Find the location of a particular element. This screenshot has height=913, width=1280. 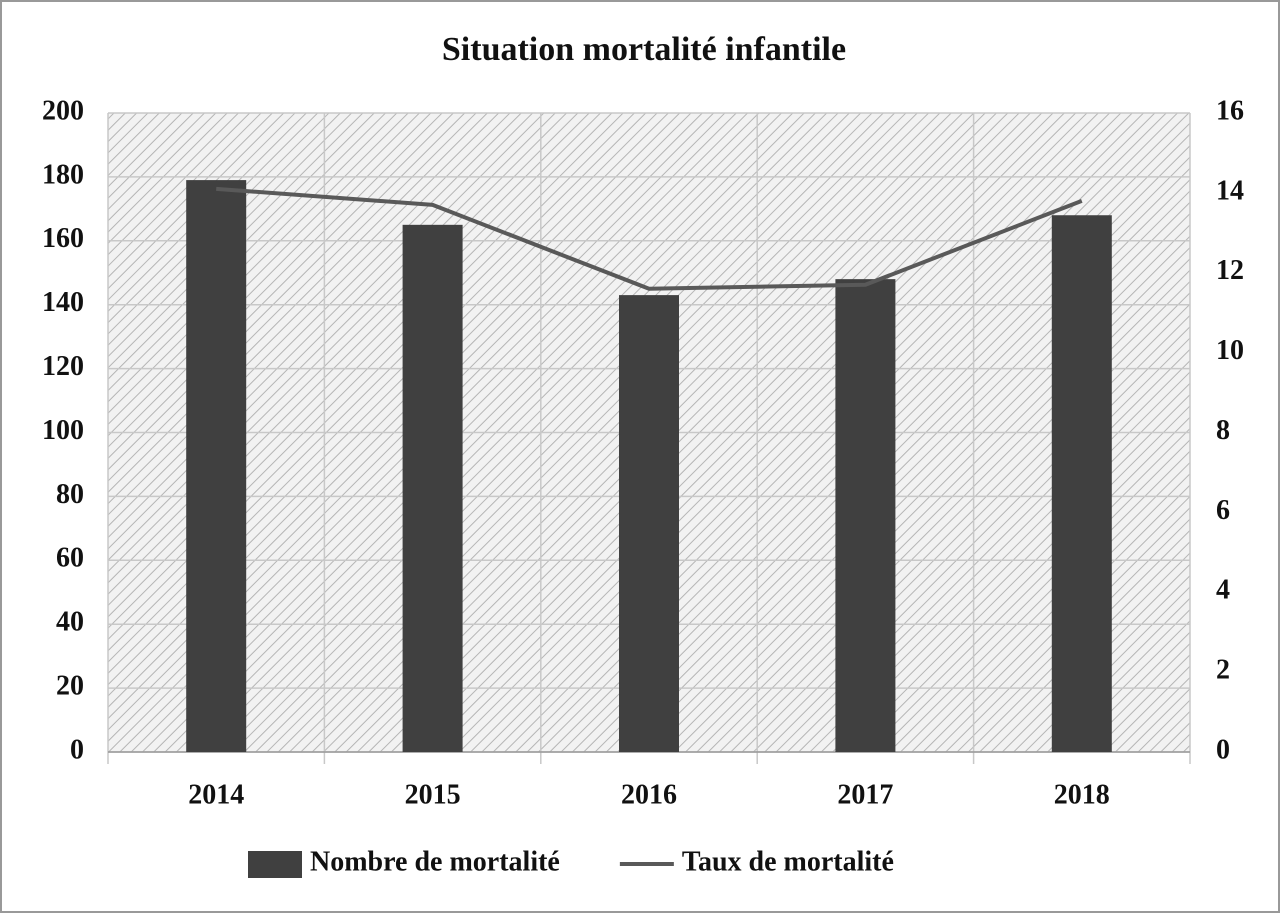

legend-swatch is located at coordinates (275, 864).